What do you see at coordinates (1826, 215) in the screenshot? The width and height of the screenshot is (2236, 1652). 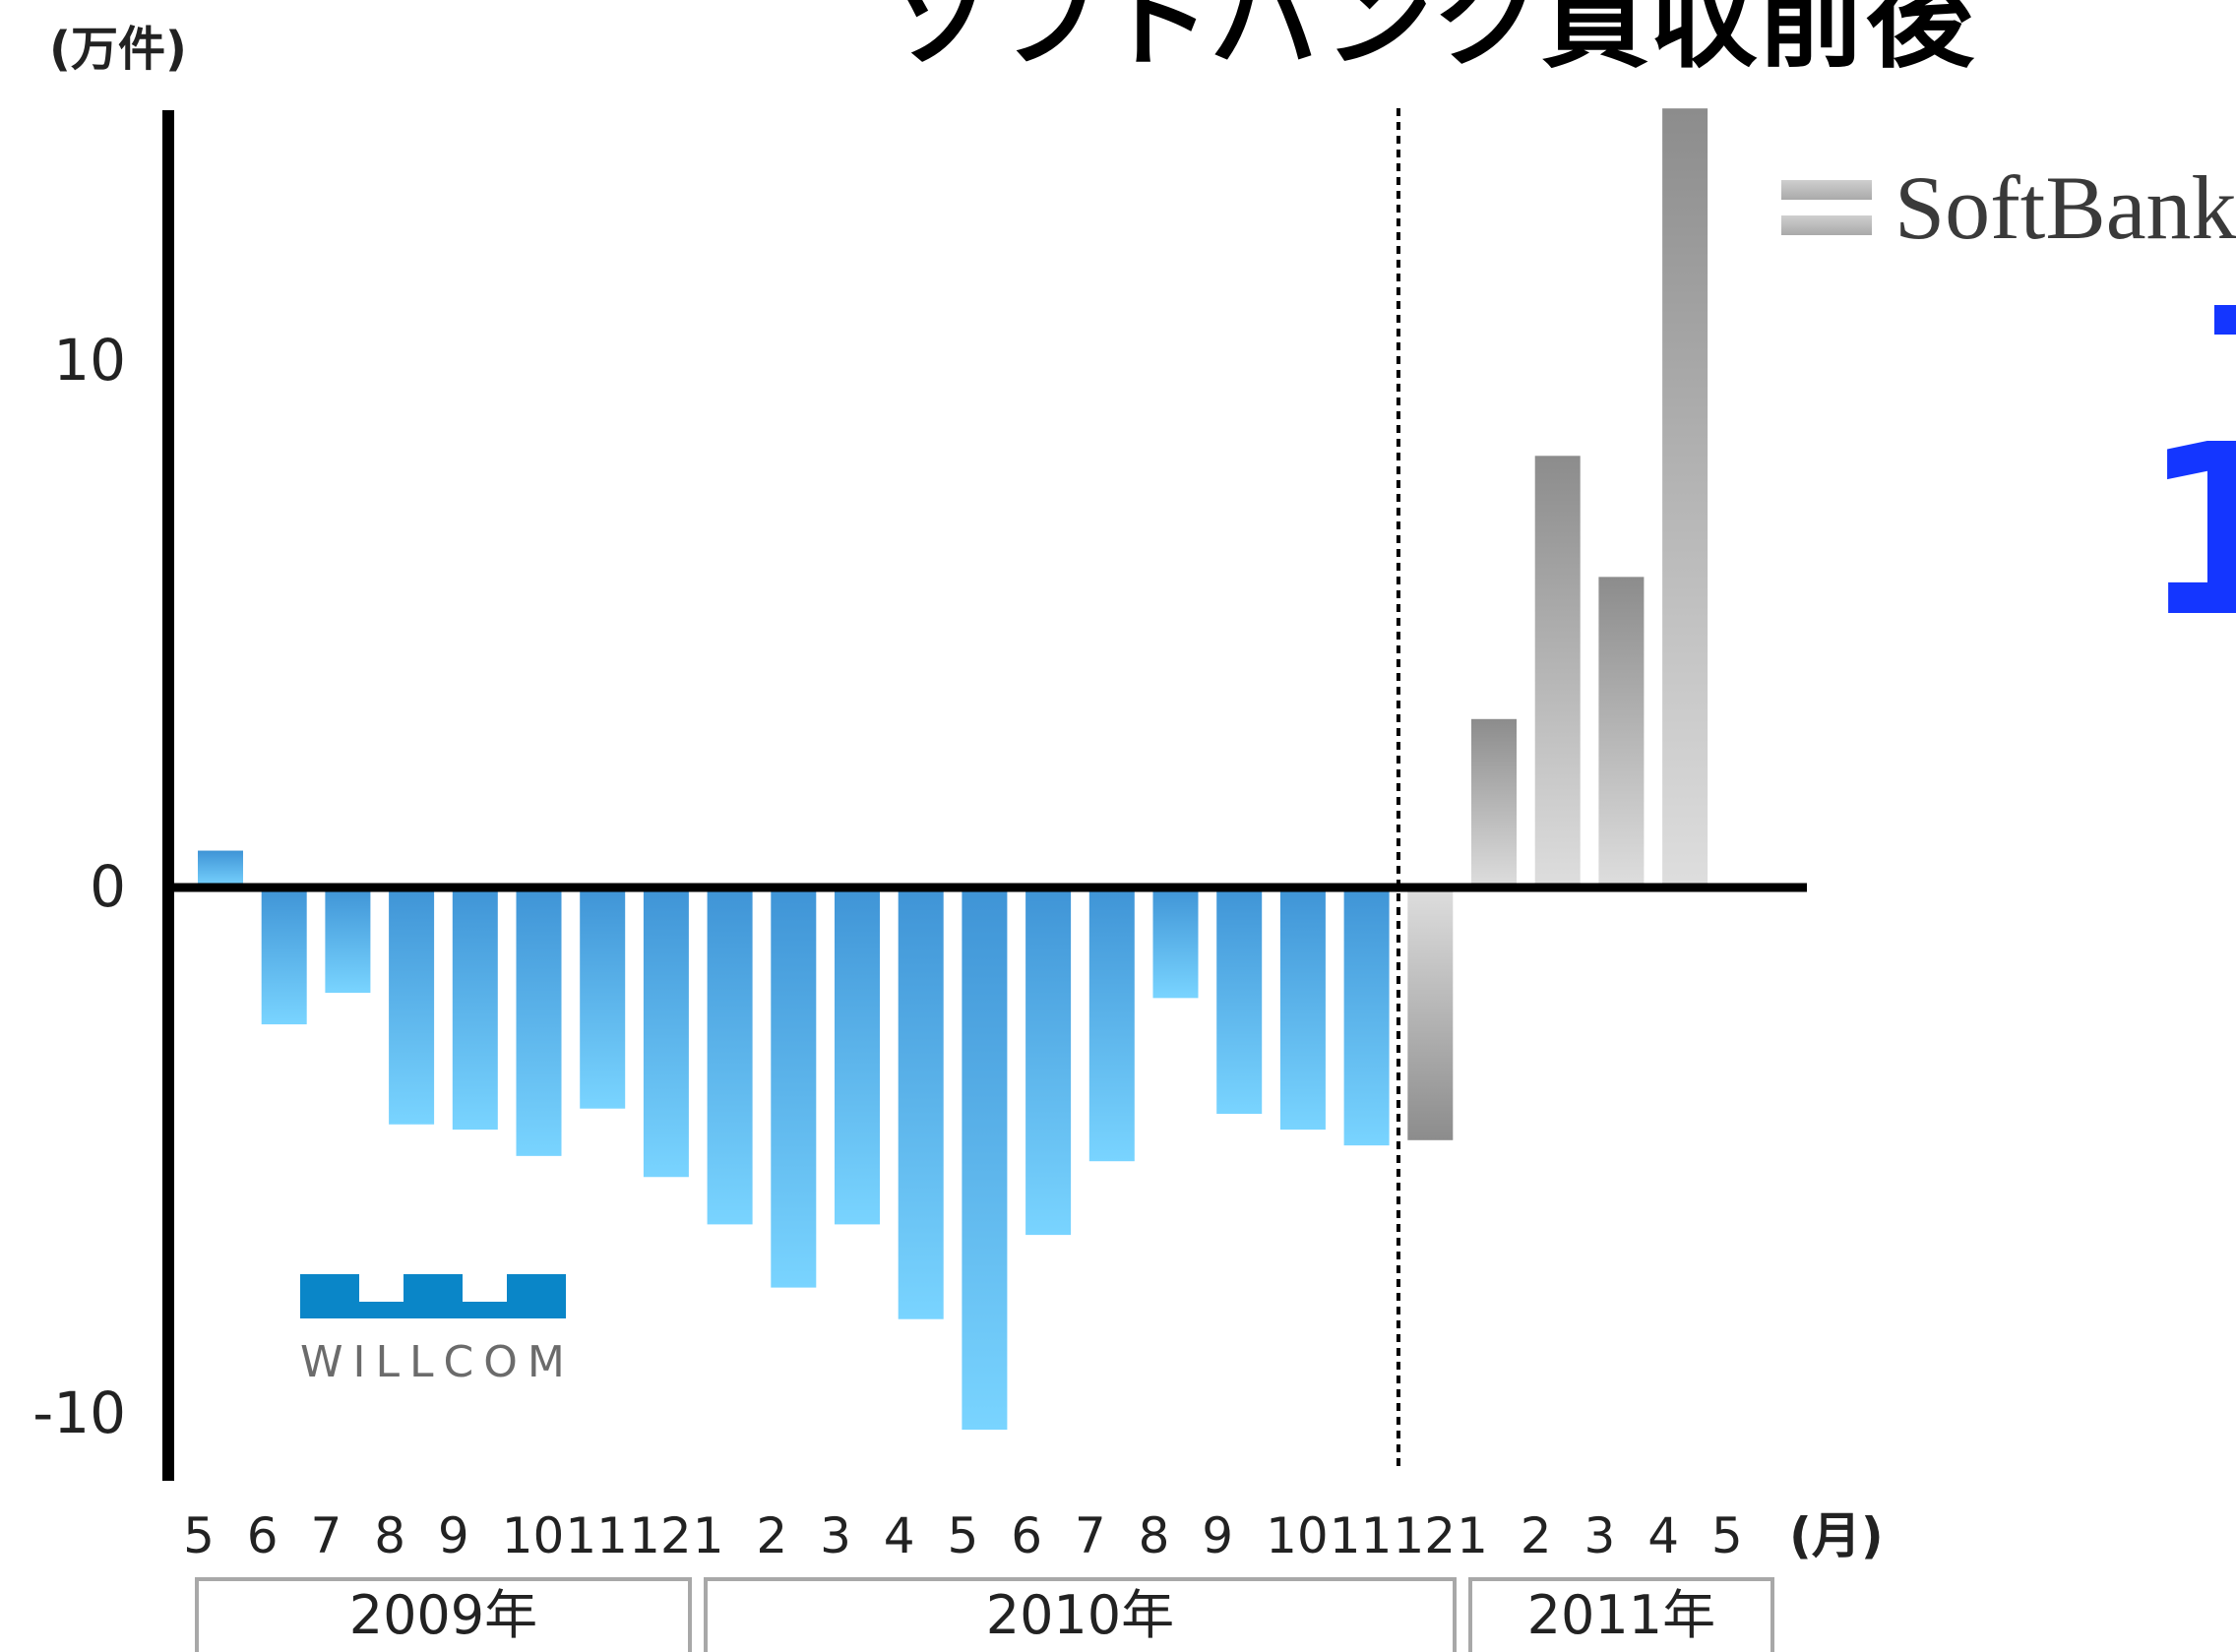 I see `softbank-logo-mark` at bounding box center [1826, 215].